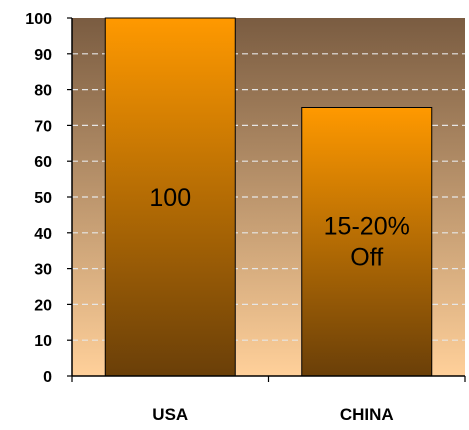 The height and width of the screenshot is (430, 469). Describe the element at coordinates (43, 305) in the screenshot. I see `y-tick-label-20: 20` at that location.